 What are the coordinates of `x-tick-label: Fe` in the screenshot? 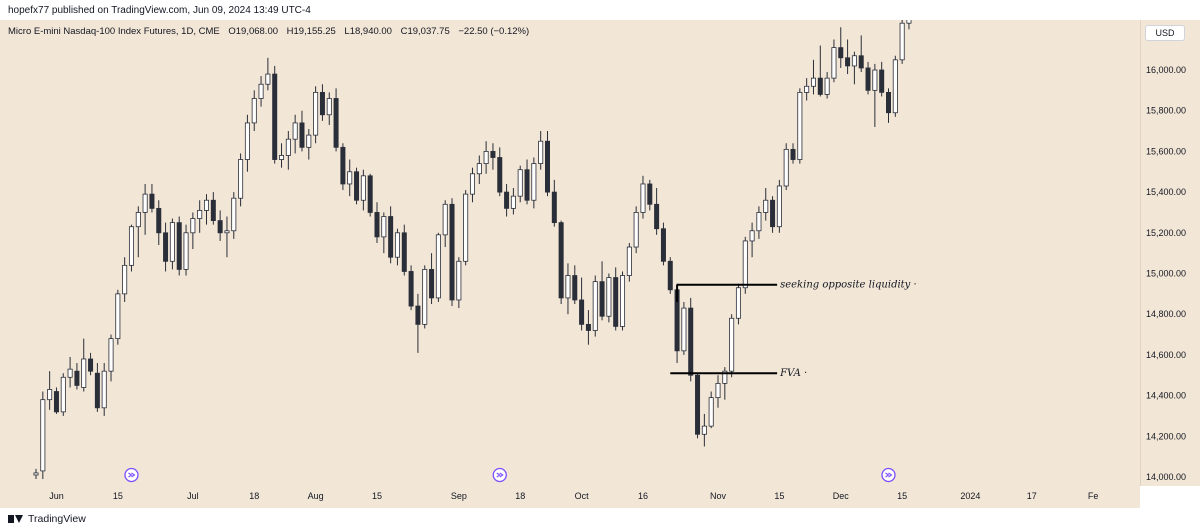 It's located at (1093, 496).